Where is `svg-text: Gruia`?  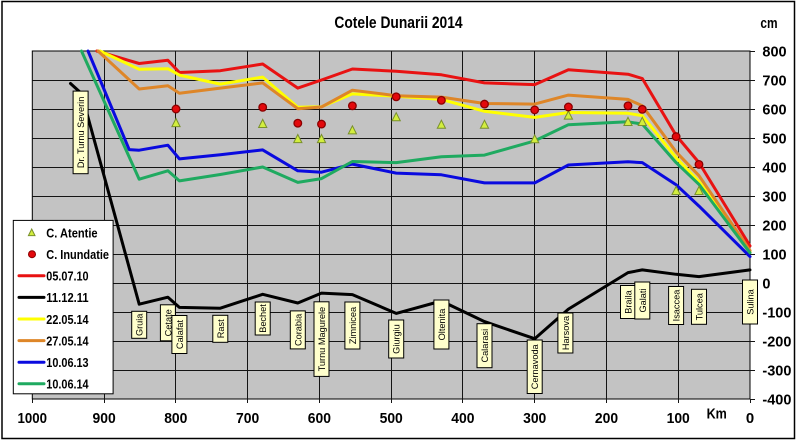 svg-text: Gruia is located at coordinates (140, 324).